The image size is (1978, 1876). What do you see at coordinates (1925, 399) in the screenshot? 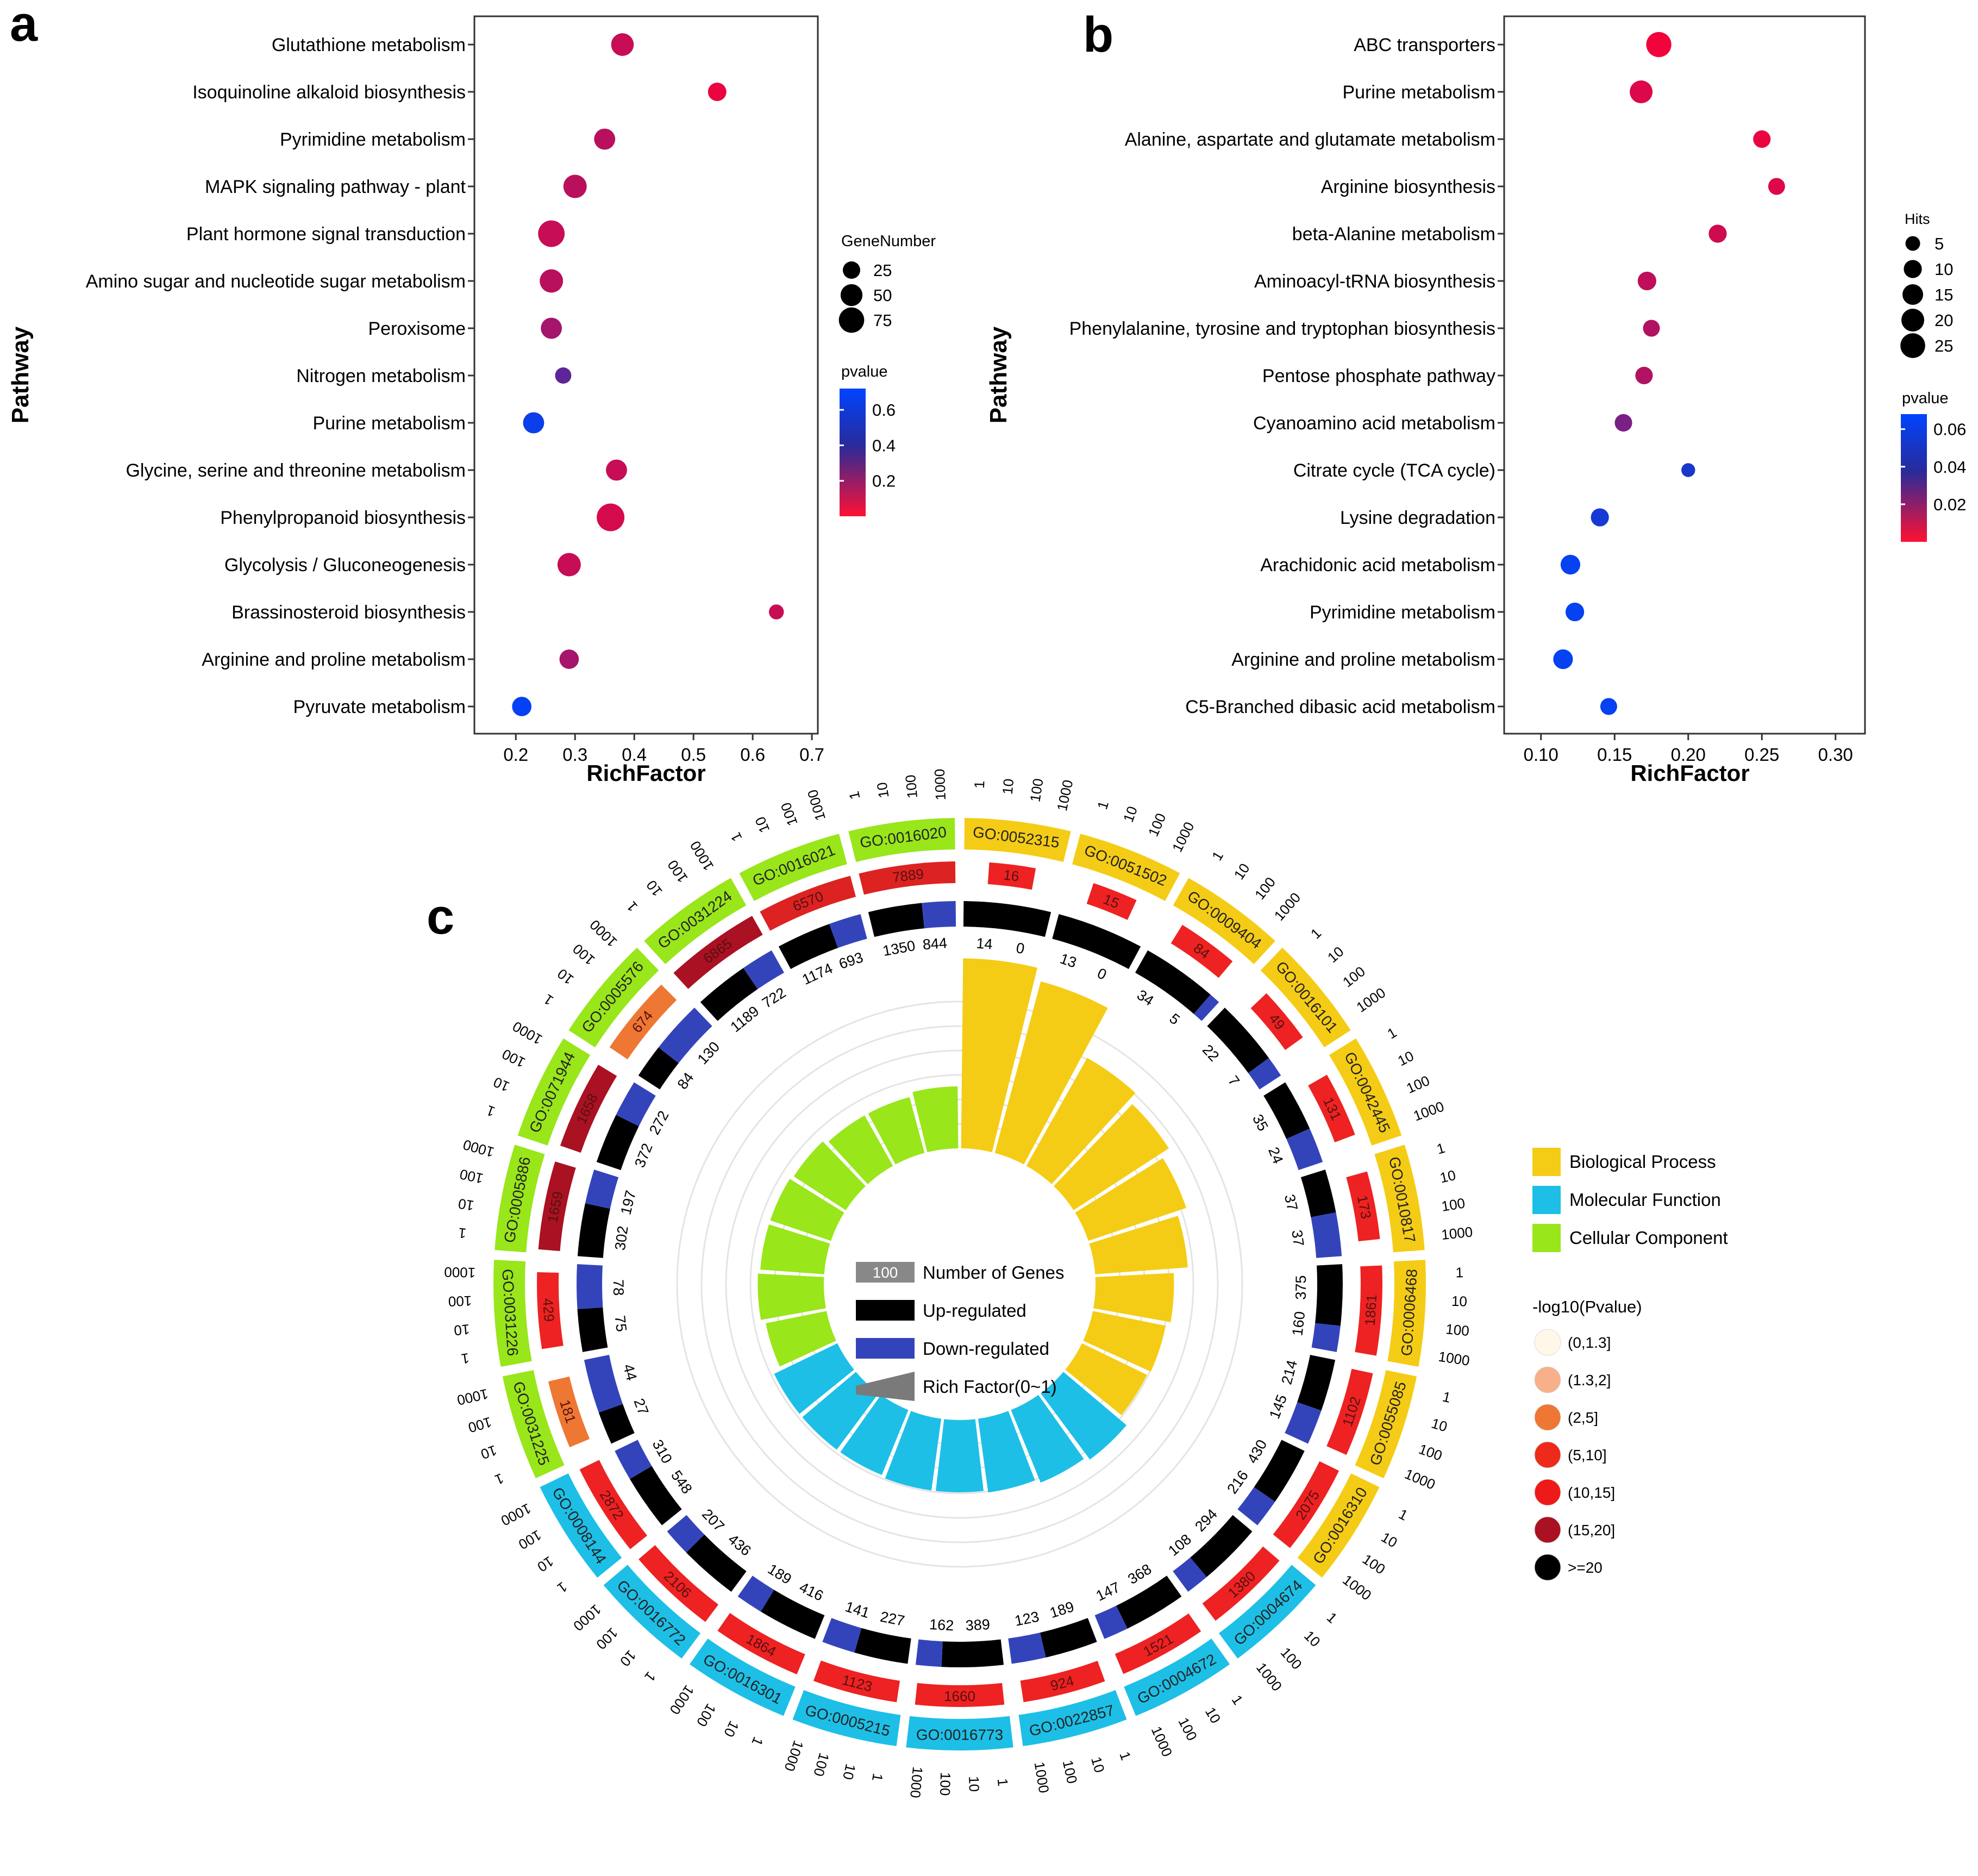
I see `color-legend-title-b: pvalue` at bounding box center [1925, 399].